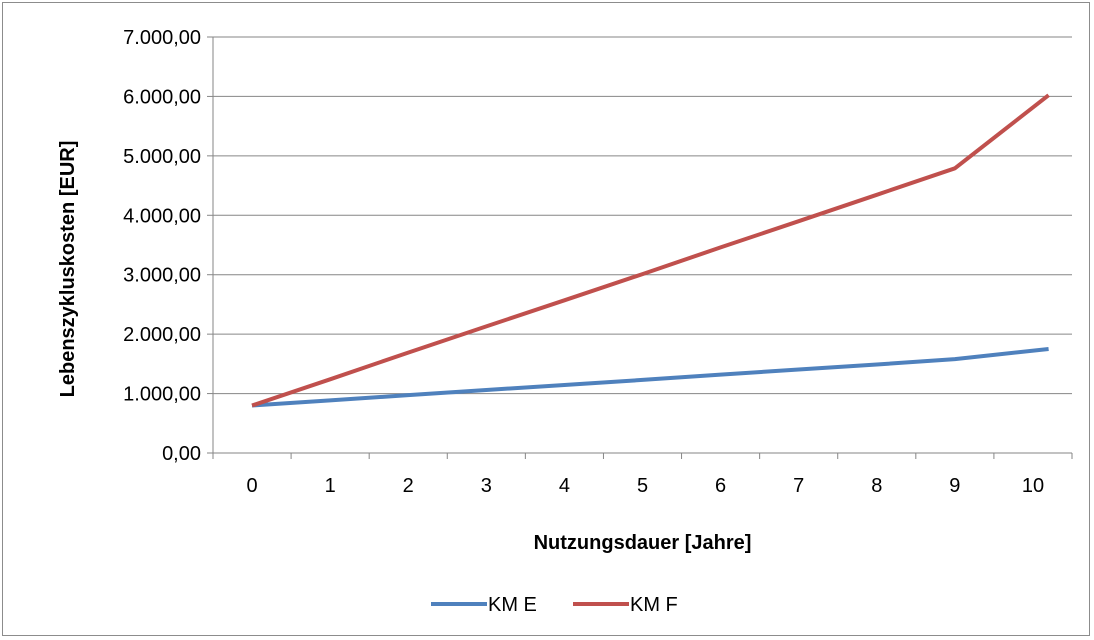 The image size is (1094, 640). Describe the element at coordinates (162, 335) in the screenshot. I see `y-tick-label: 2.000,00` at that location.